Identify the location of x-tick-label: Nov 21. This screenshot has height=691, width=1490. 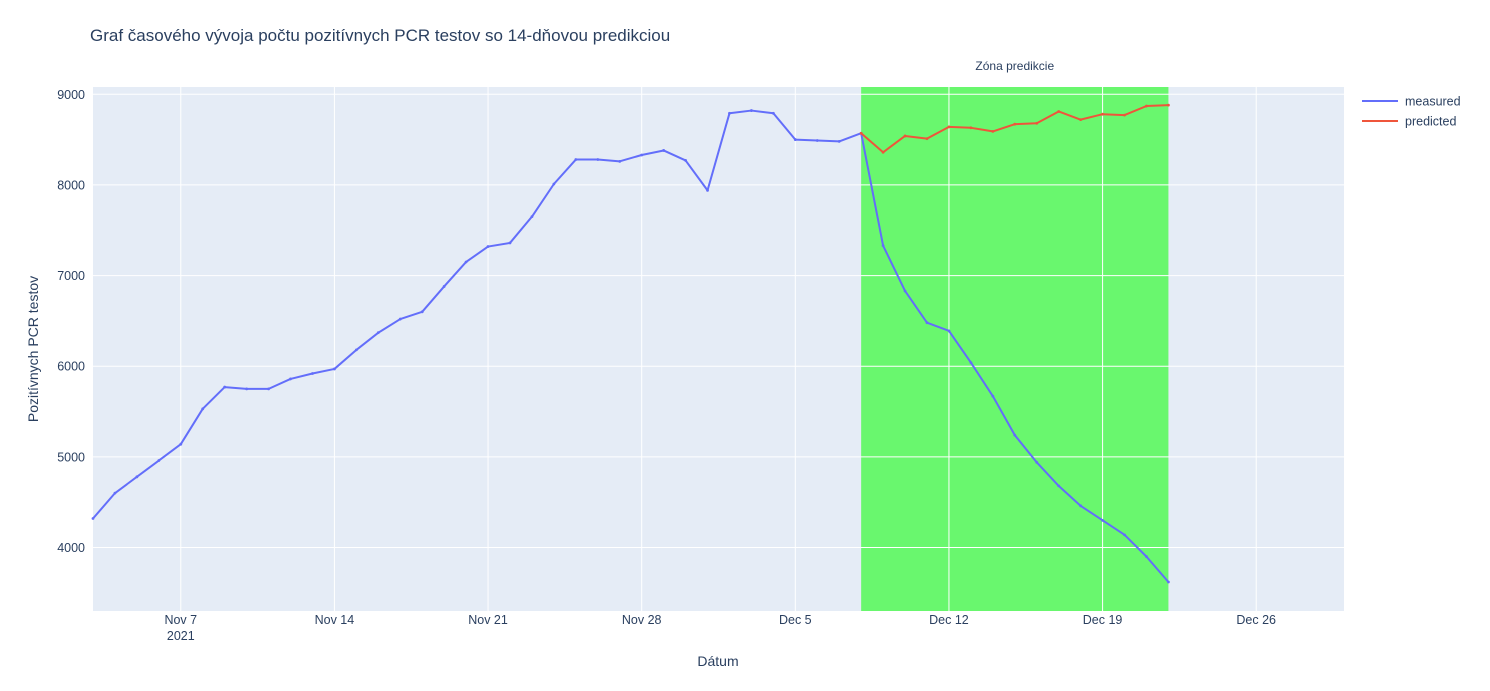
(488, 620).